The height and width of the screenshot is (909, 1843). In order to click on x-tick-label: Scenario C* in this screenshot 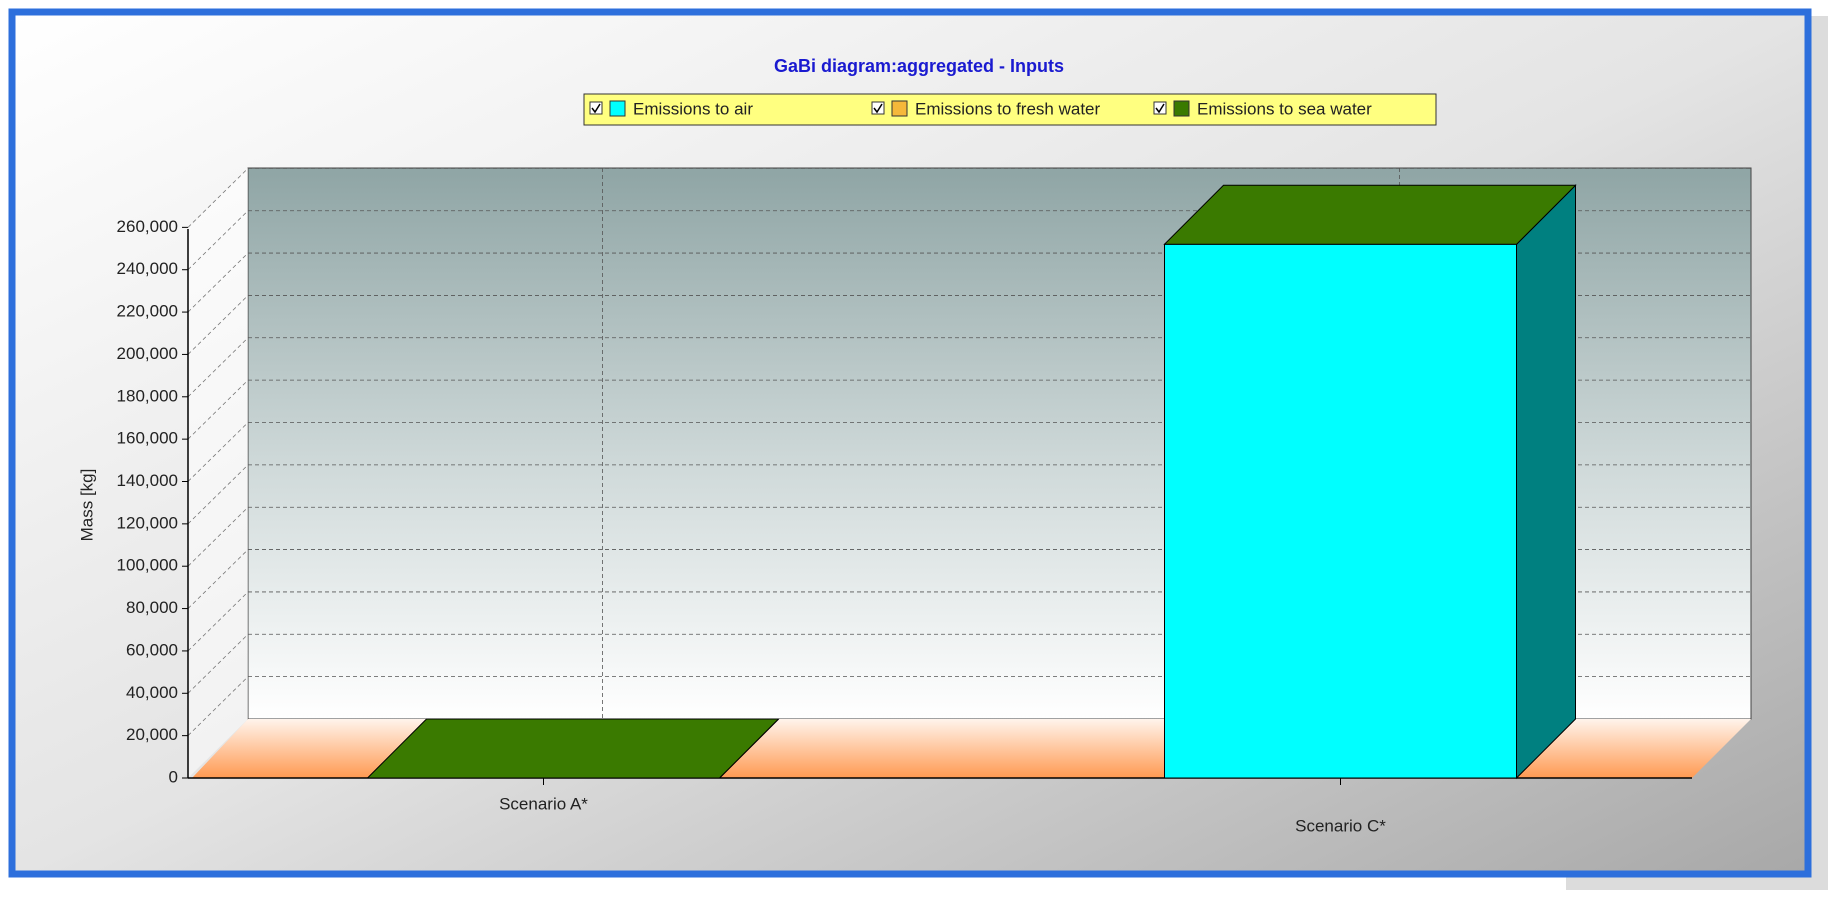, I will do `click(1340, 825)`.